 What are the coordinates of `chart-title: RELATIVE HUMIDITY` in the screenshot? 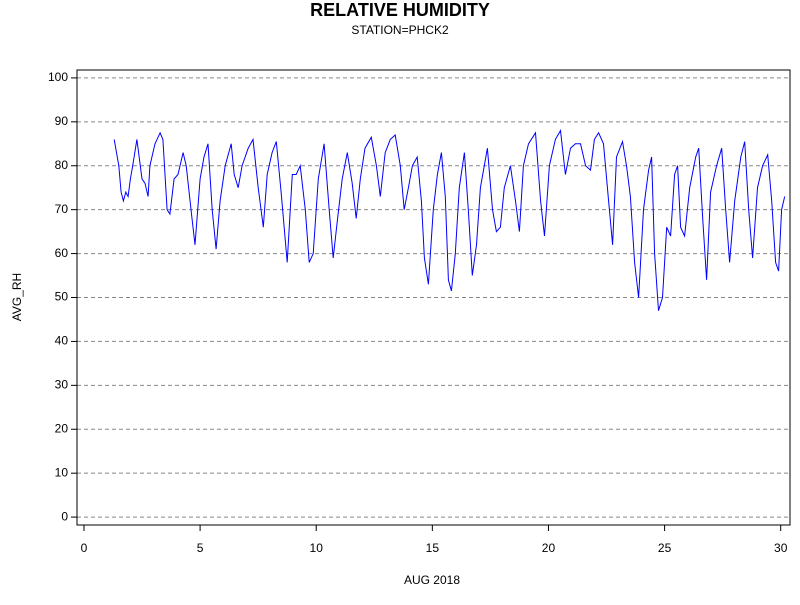 It's located at (400, 10).